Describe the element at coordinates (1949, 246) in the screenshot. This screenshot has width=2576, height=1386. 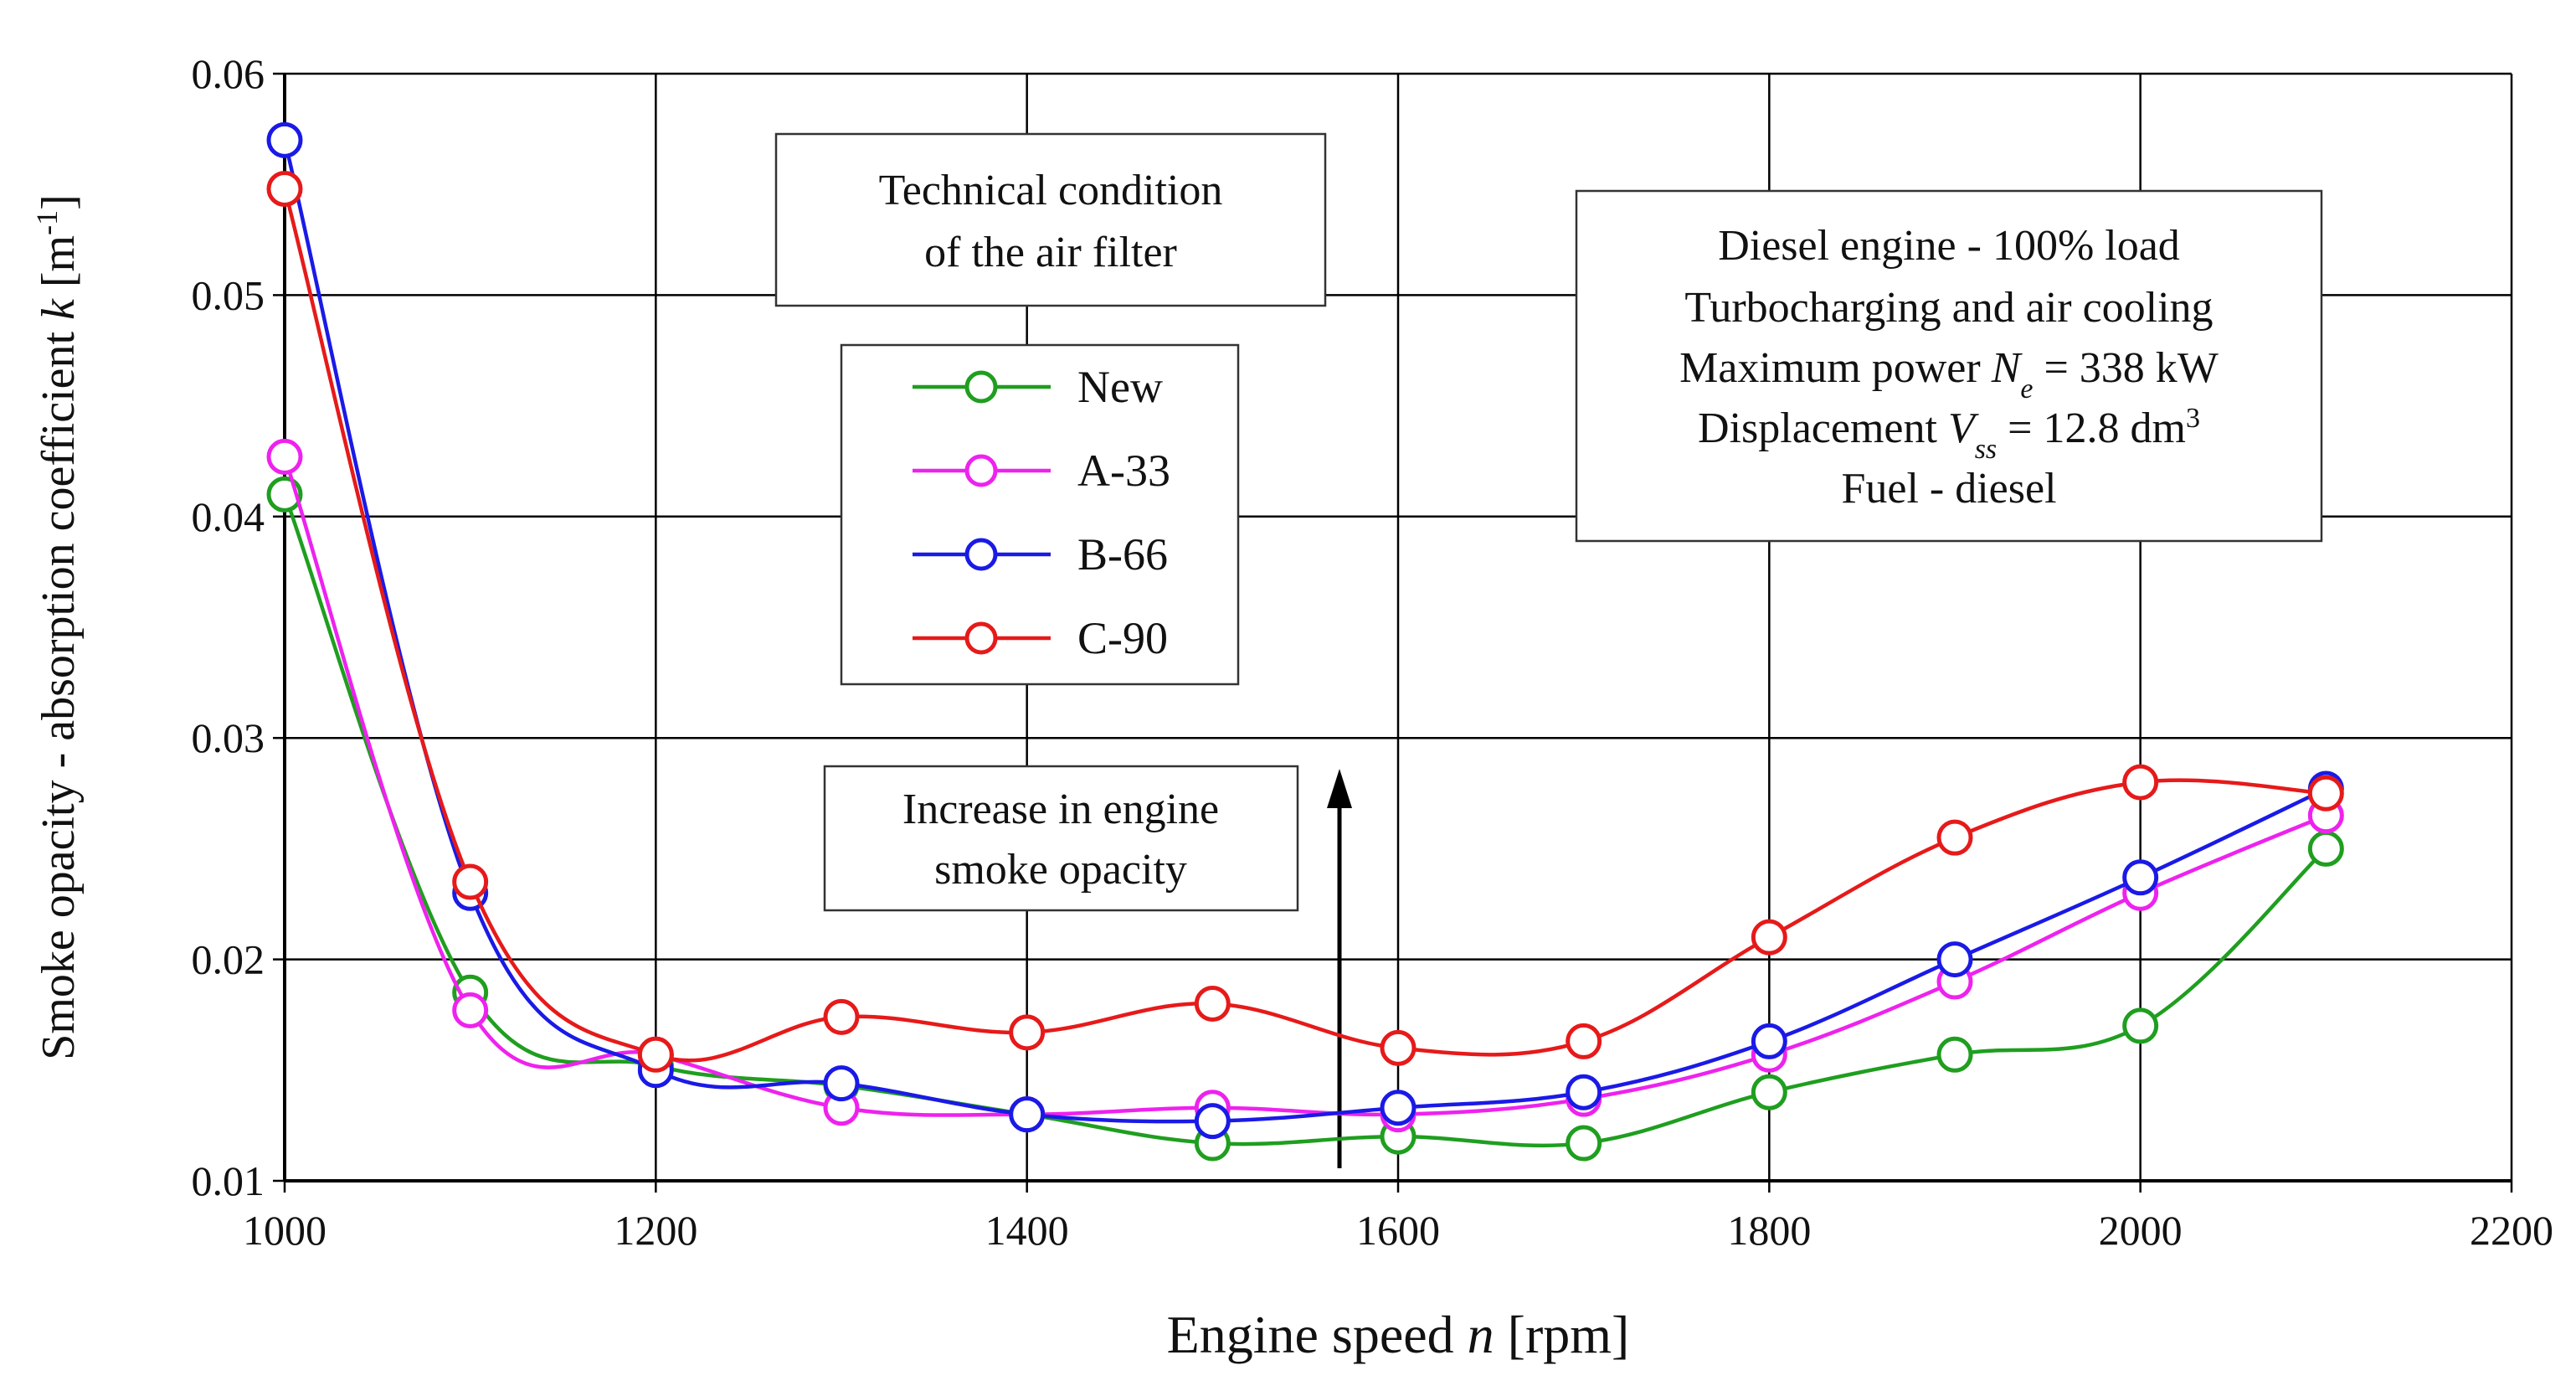
I see `engine-info-line-1: Diesel engine - 100% load` at that location.